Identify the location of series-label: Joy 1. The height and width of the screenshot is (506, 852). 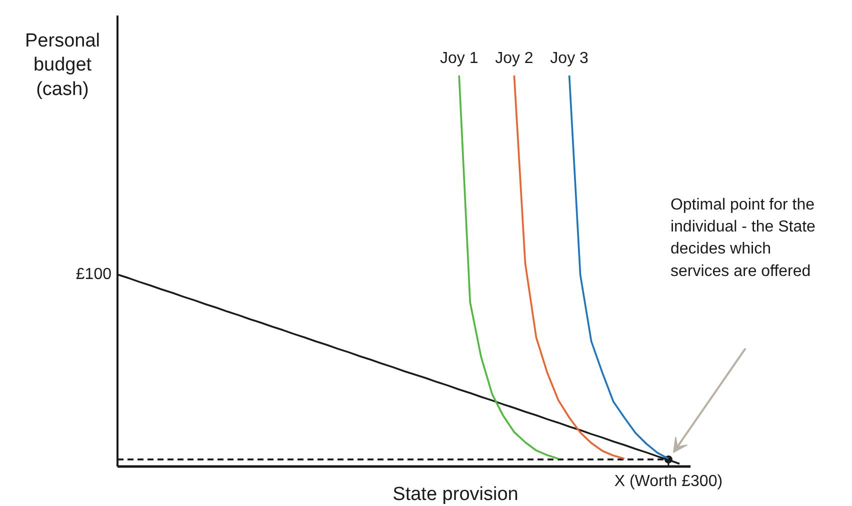
(459, 58).